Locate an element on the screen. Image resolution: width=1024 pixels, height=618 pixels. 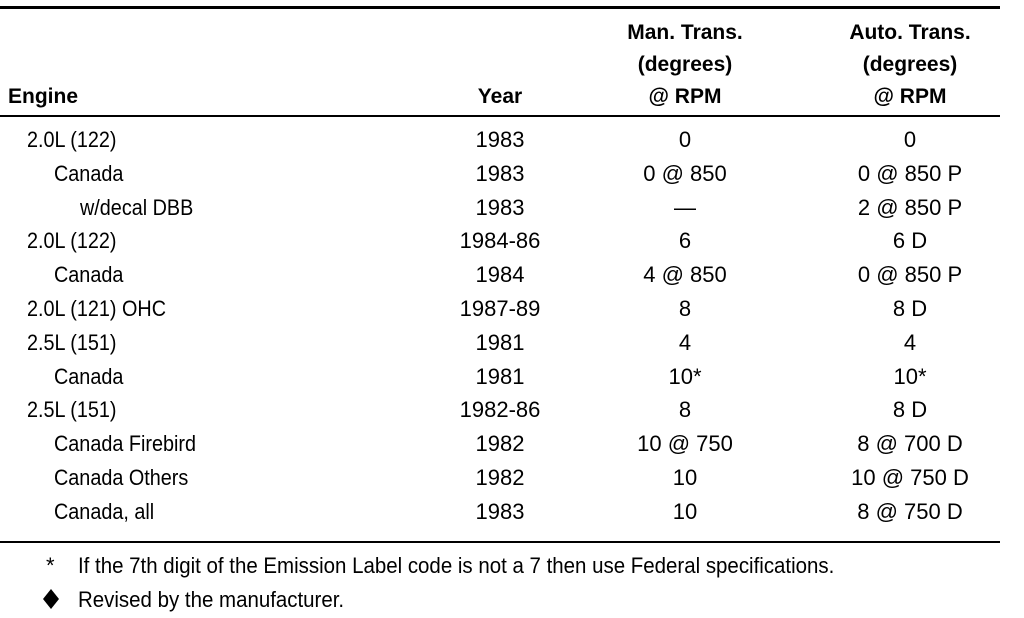
footnote: Revised by the manufacturer. is located at coordinates (211, 599).